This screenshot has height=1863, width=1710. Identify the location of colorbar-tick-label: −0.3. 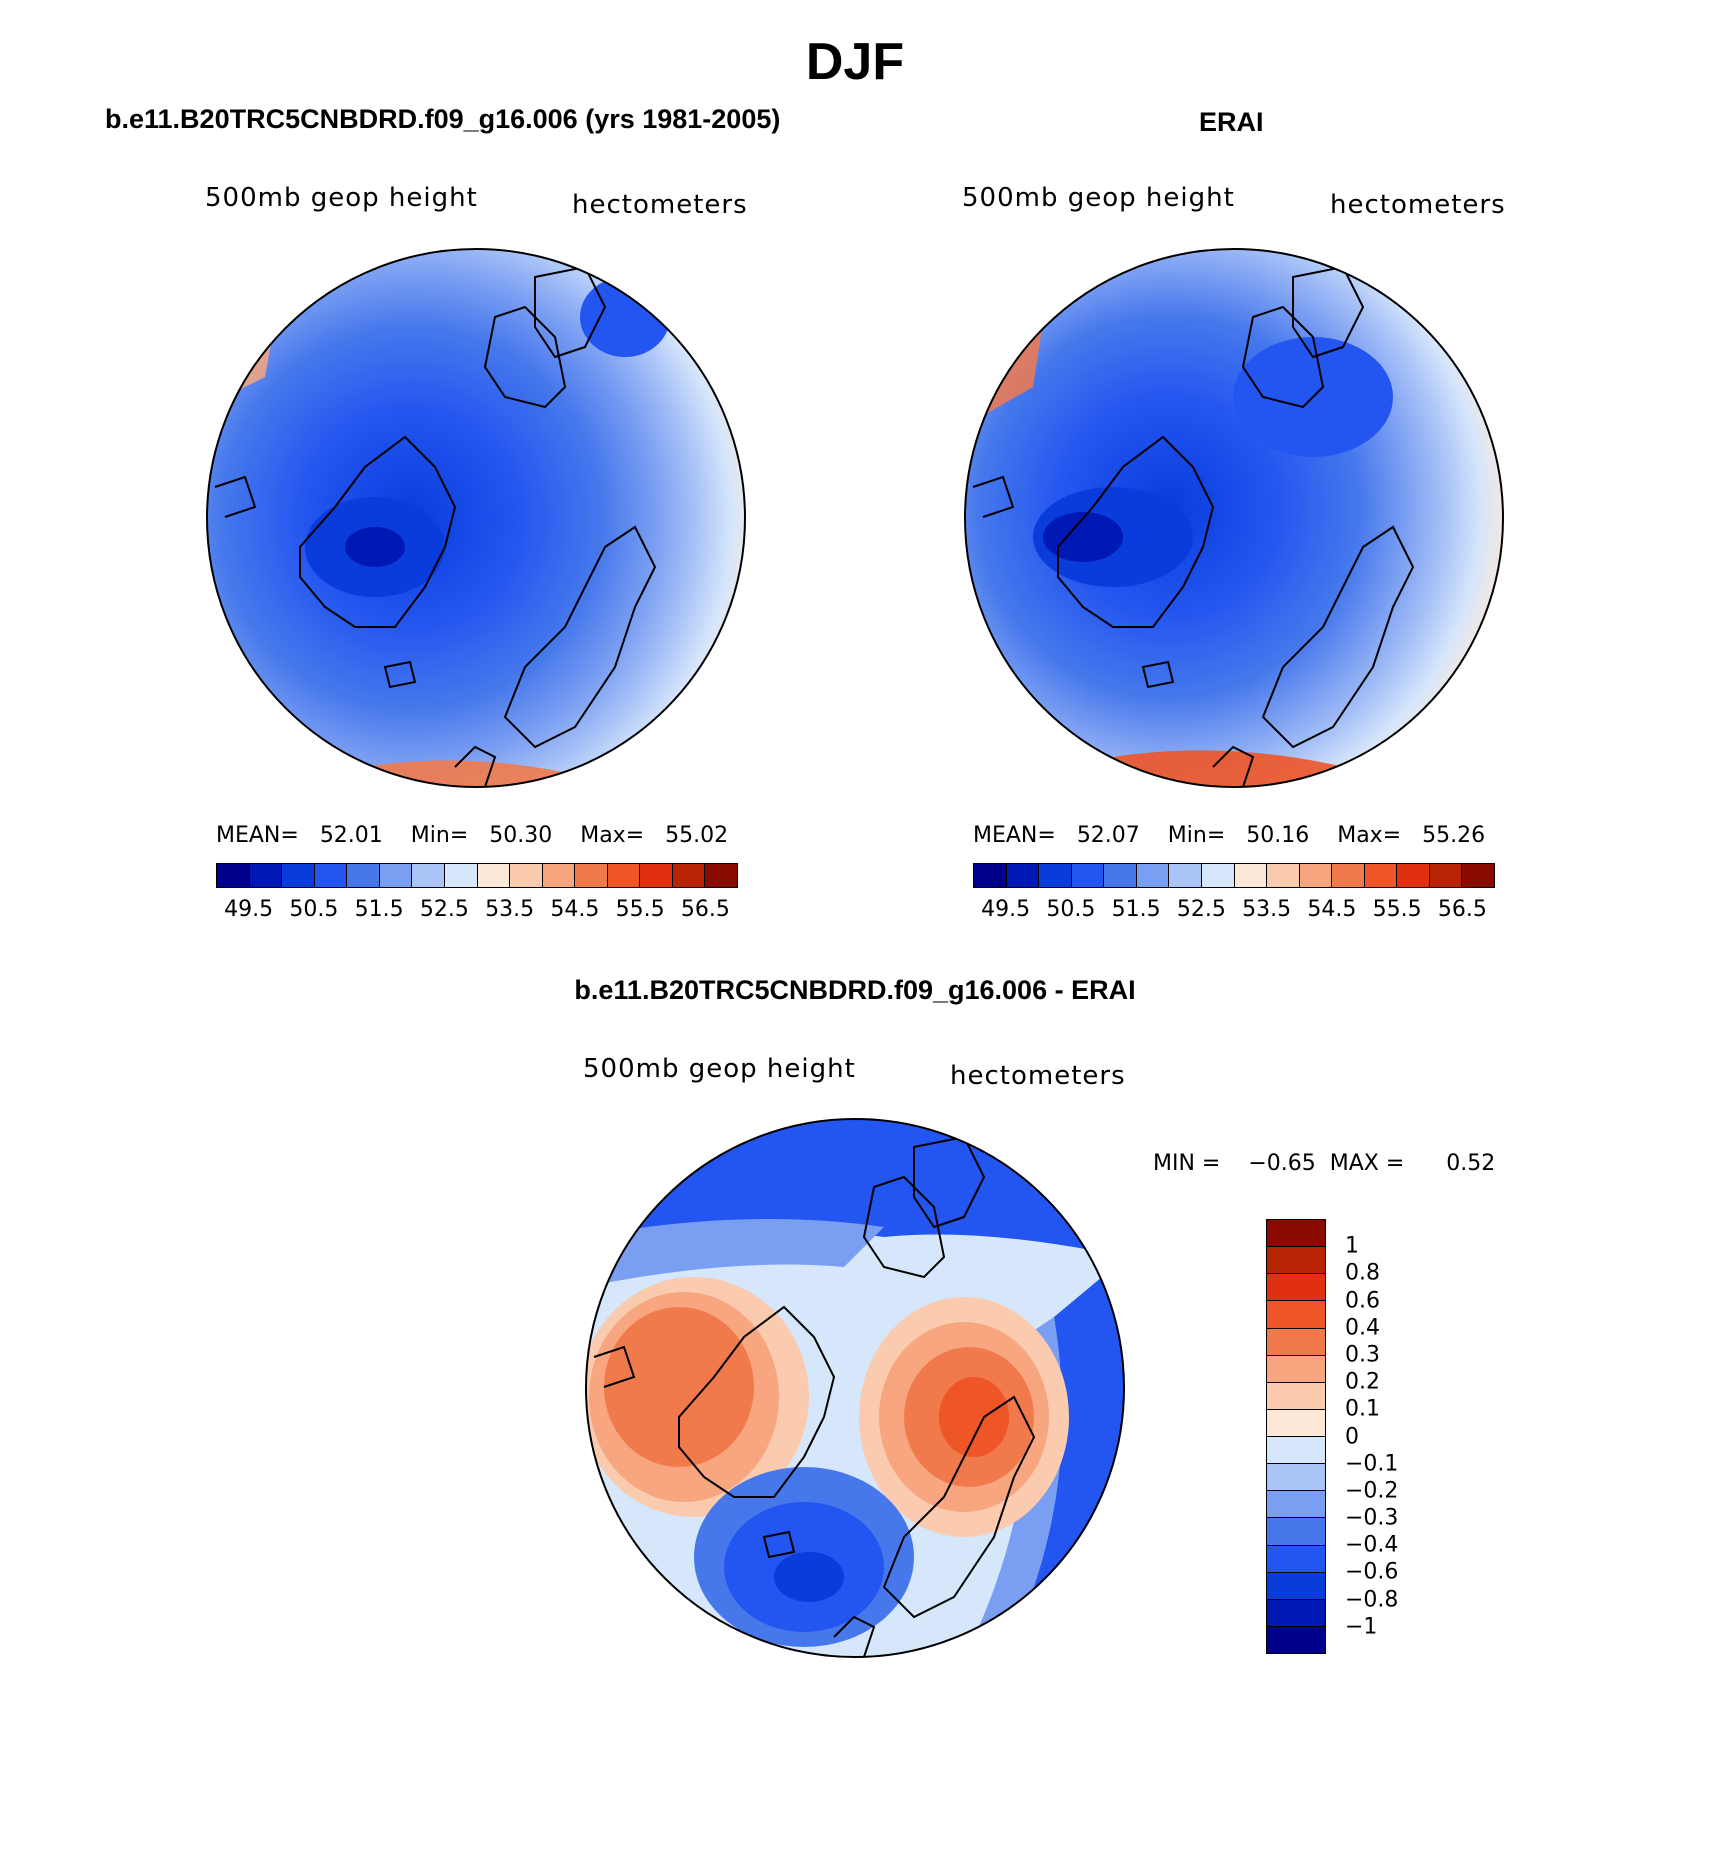
(1372, 1518).